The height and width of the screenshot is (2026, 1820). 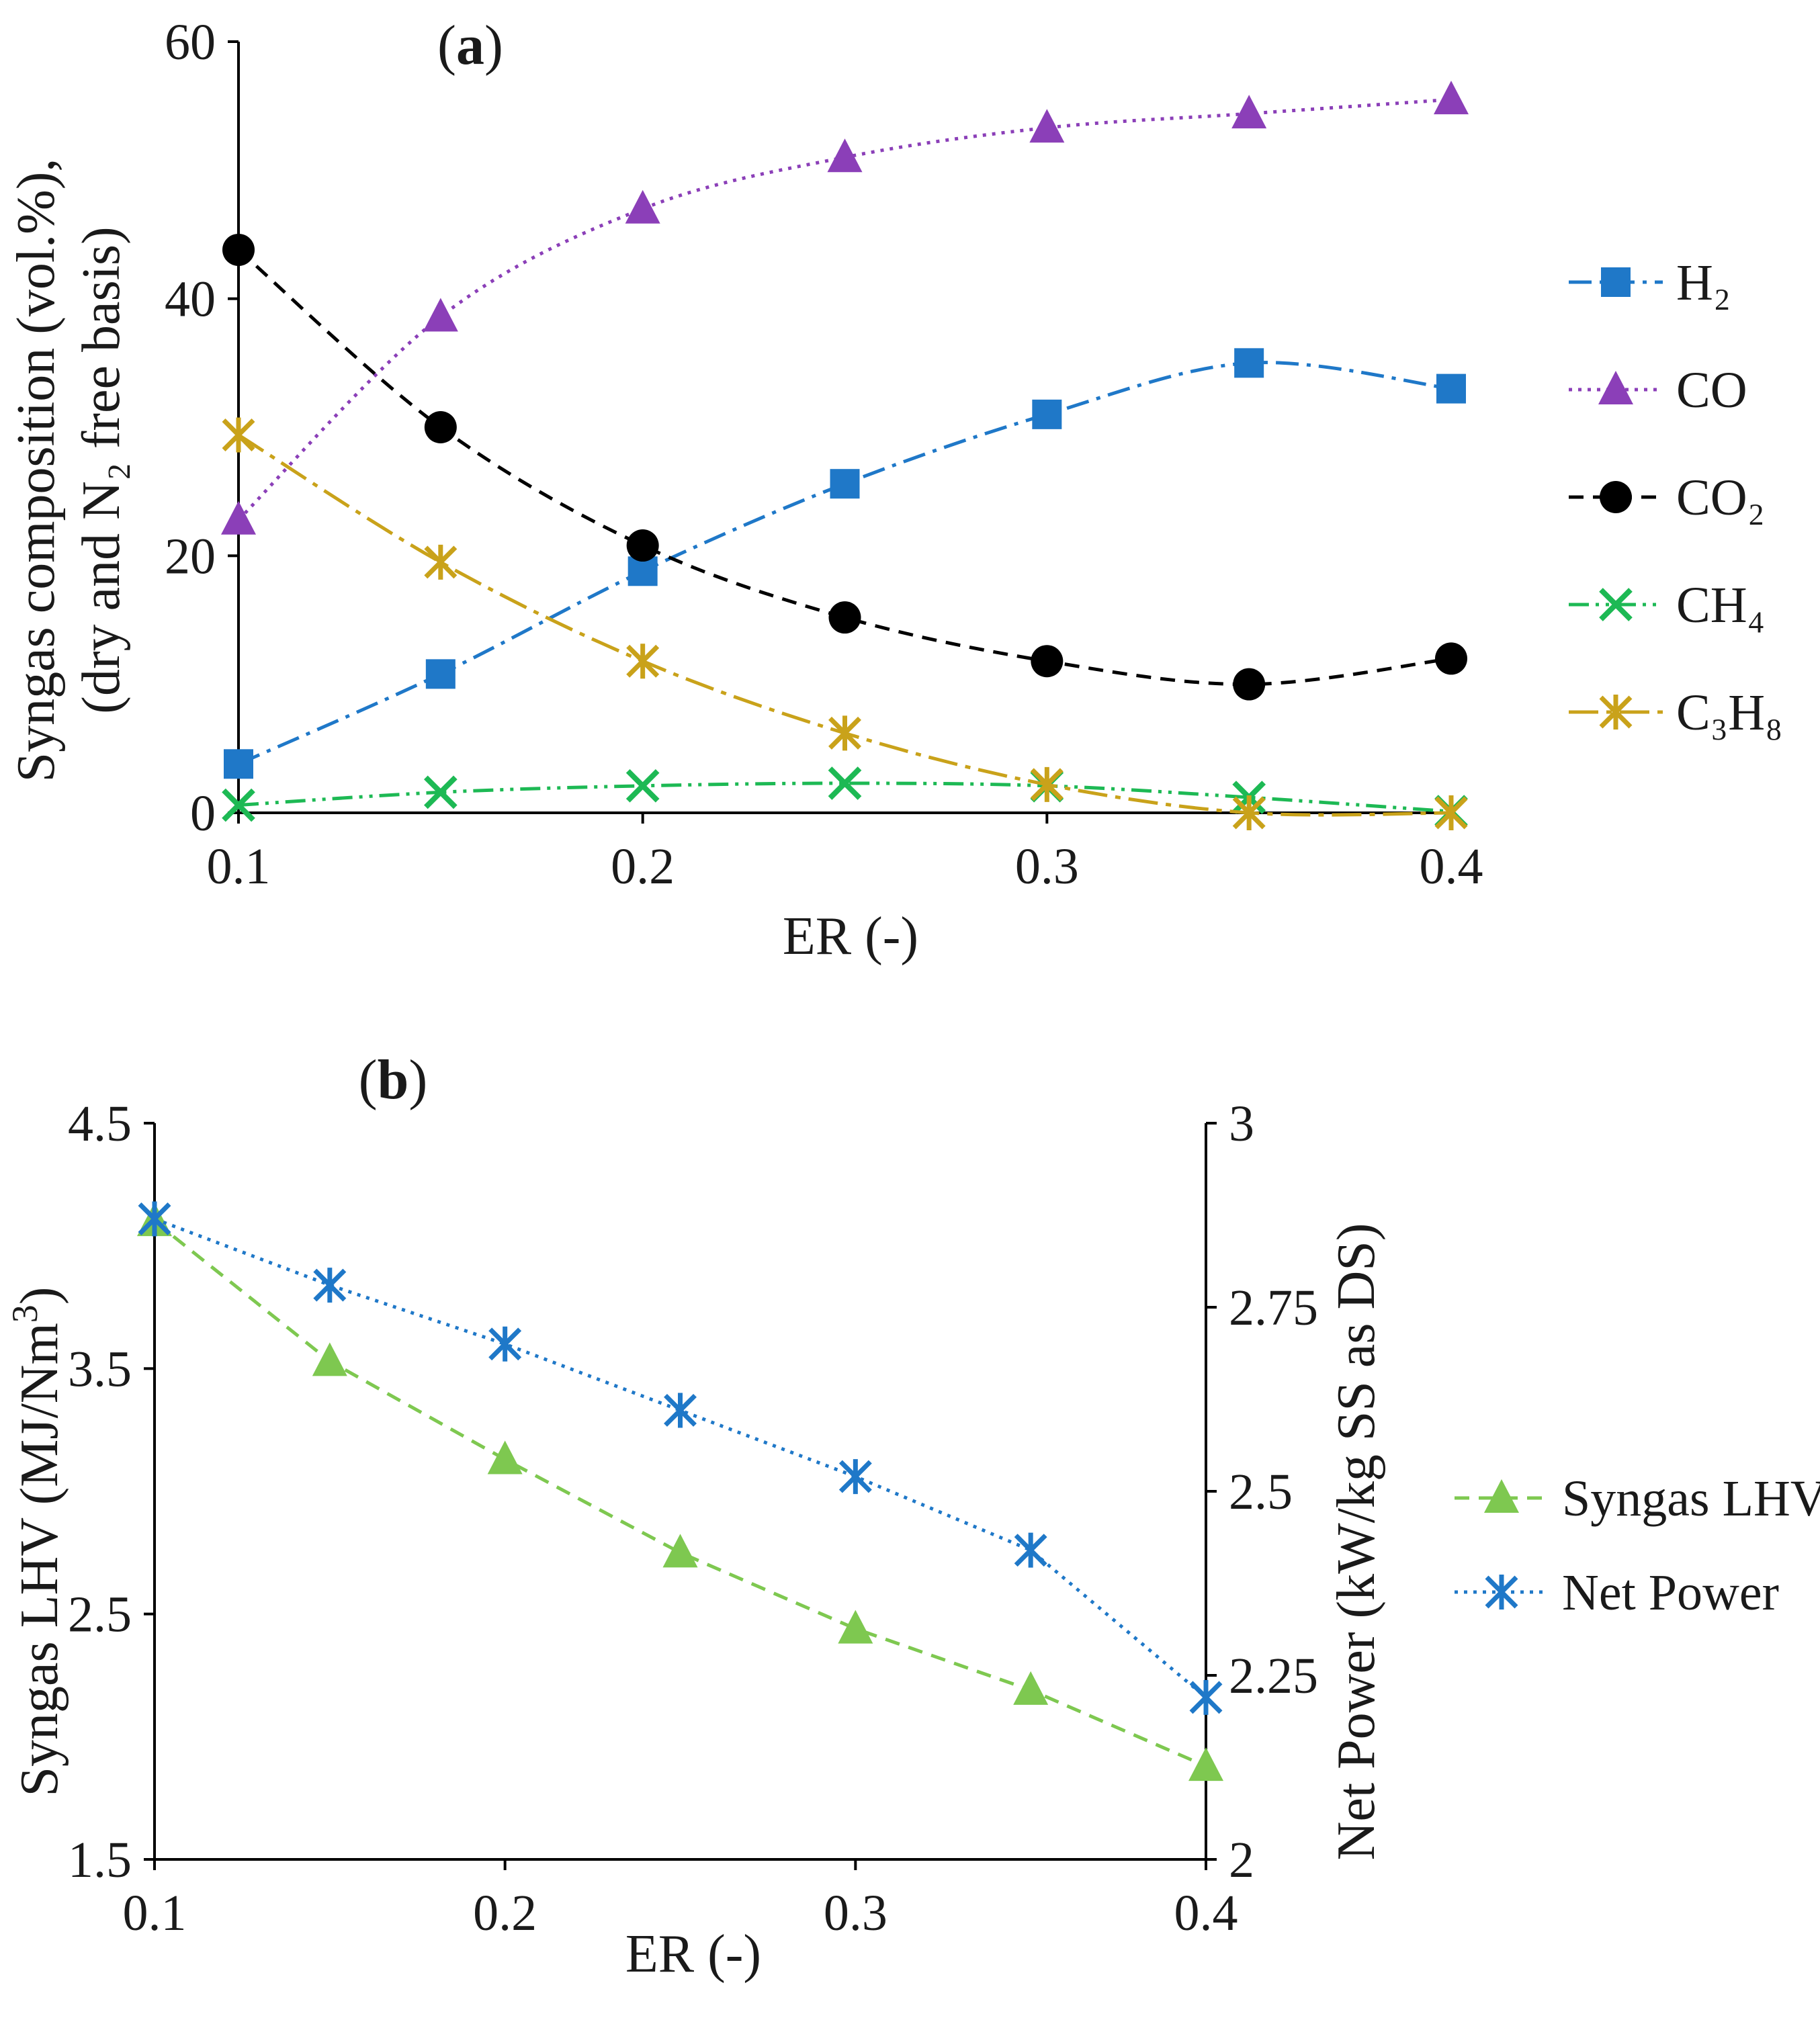 What do you see at coordinates (100, 1860) in the screenshot?
I see `b-y-tick-label: 1.5` at bounding box center [100, 1860].